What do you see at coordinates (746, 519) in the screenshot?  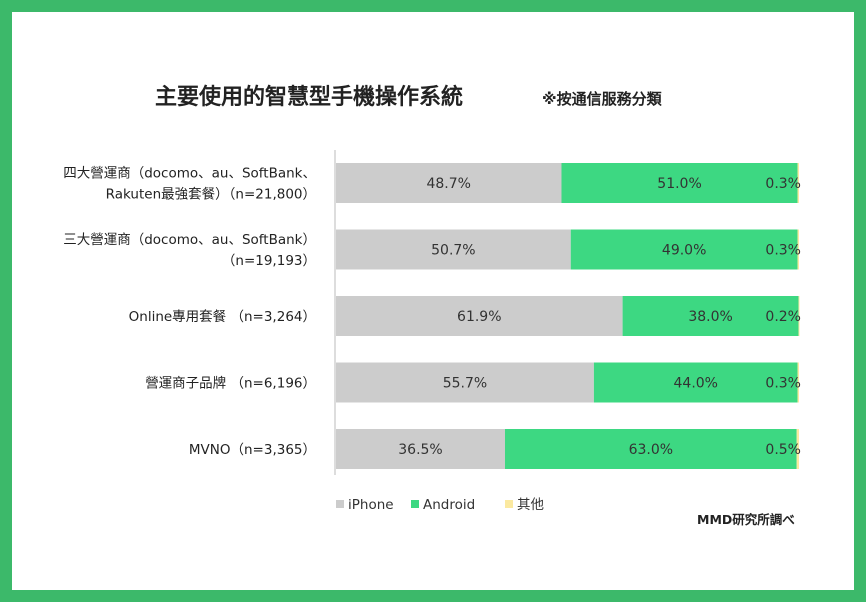 I see `source-note: MMD研究所調べ` at bounding box center [746, 519].